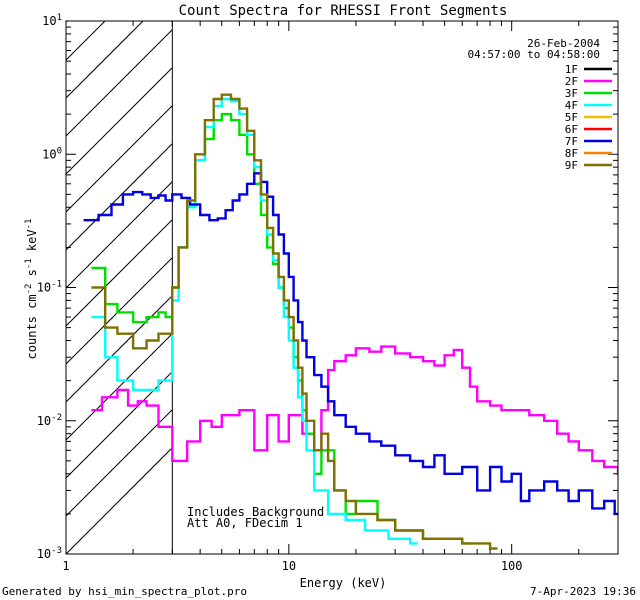 The image size is (640, 600). Describe the element at coordinates (571, 105) in the screenshot. I see `legend-label-4F: 4F` at that location.